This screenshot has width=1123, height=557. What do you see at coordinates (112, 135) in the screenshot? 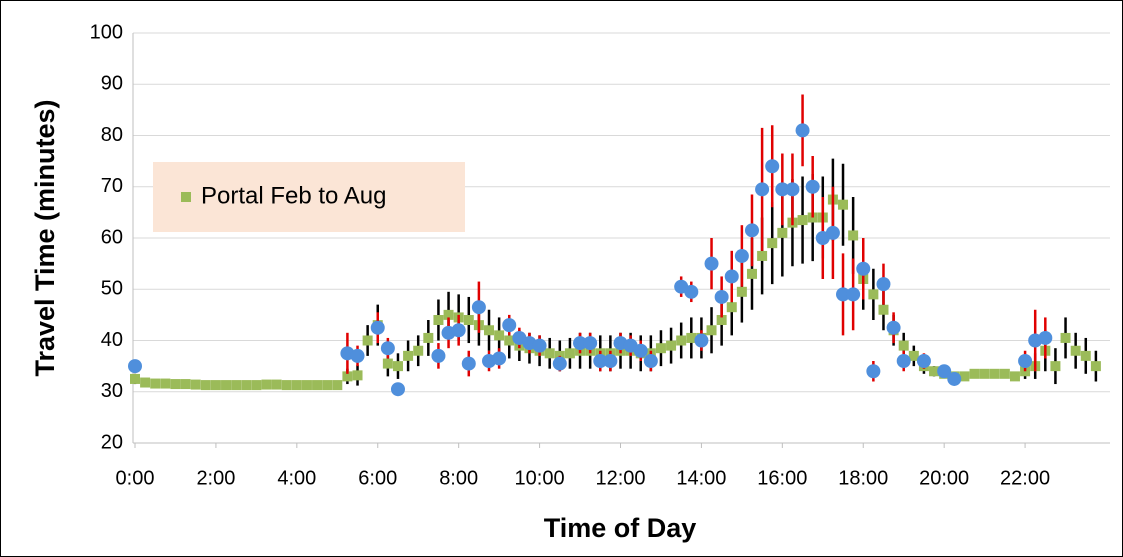
I see `y-tick-label: 80` at bounding box center [112, 135].